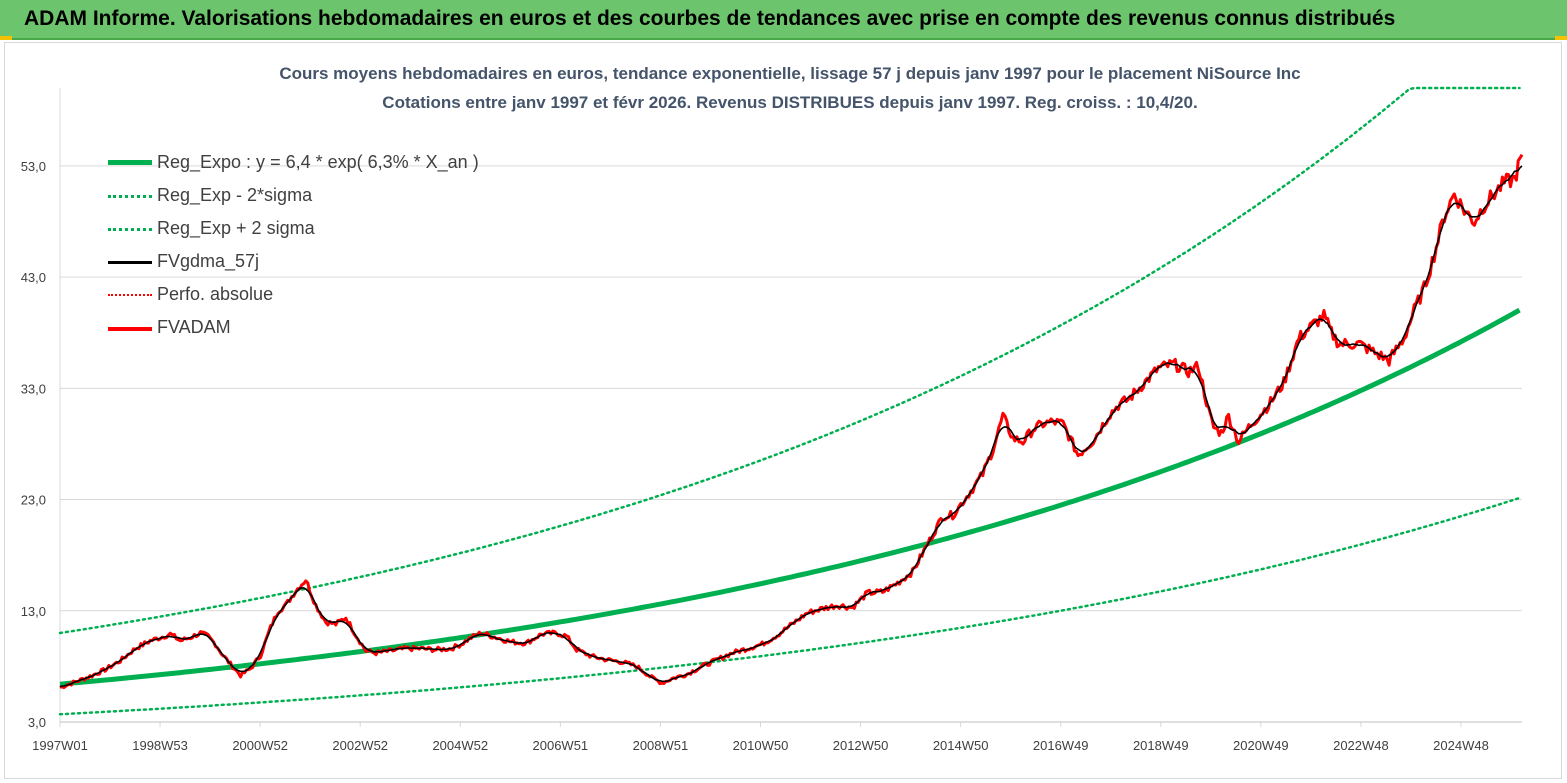 Image resolution: width=1567 pixels, height=783 pixels. Describe the element at coordinates (33, 500) in the screenshot. I see `y-tick-label: 23,0` at that location.